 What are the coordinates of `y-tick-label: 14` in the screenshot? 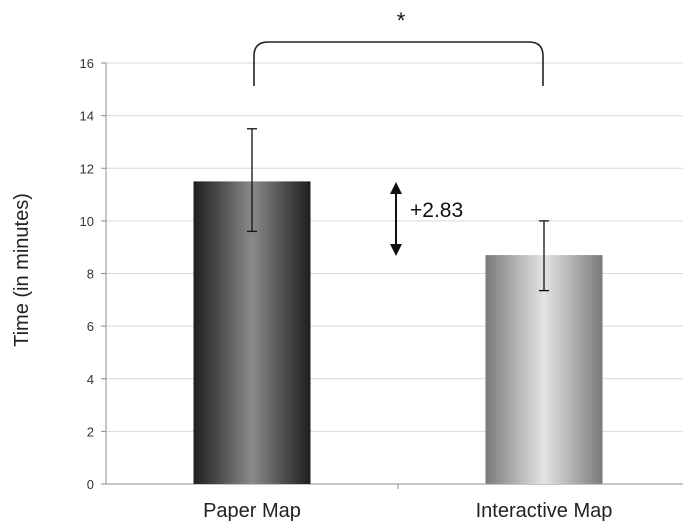 It's located at (87, 116).